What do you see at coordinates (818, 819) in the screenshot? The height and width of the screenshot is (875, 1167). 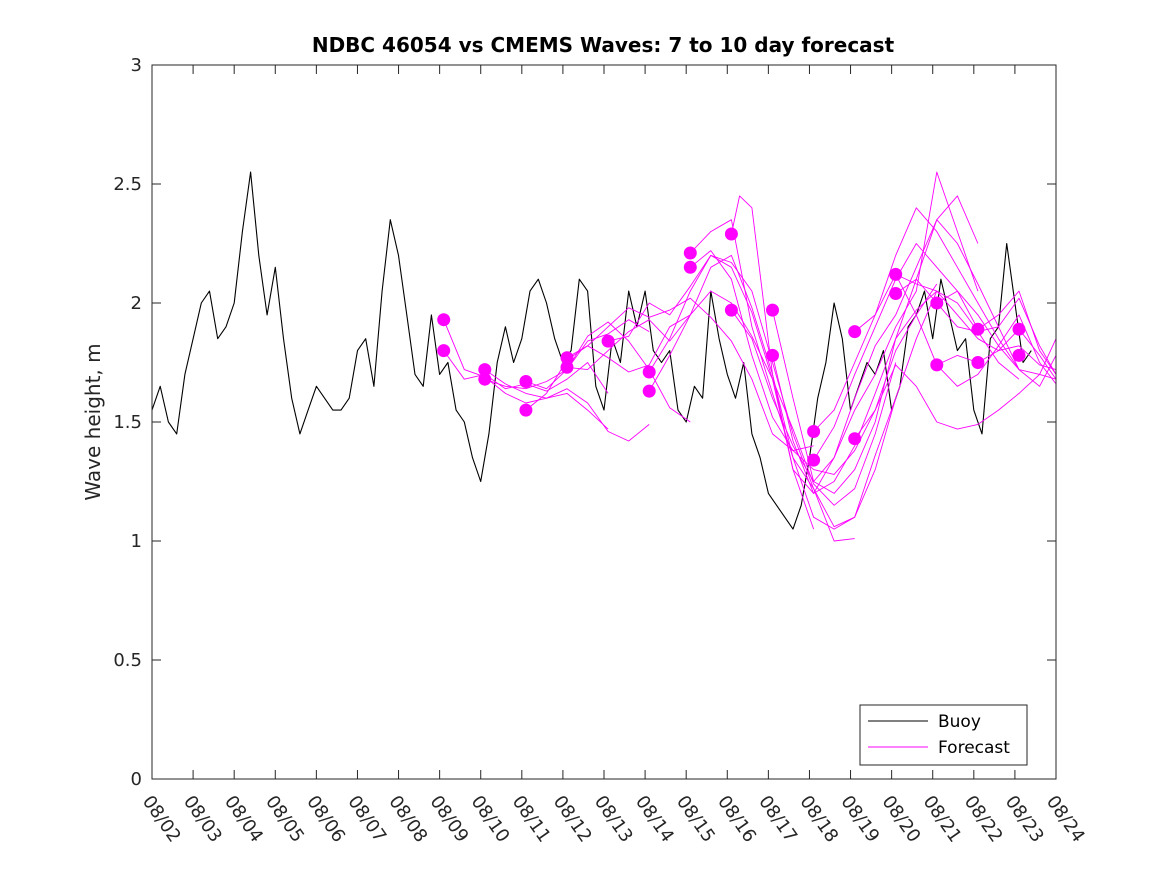 I see `x-tick-label: 08/18` at bounding box center [818, 819].